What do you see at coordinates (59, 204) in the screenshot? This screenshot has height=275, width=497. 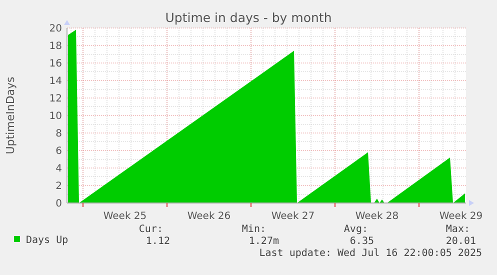 I see `y-tick-label: 0` at bounding box center [59, 204].